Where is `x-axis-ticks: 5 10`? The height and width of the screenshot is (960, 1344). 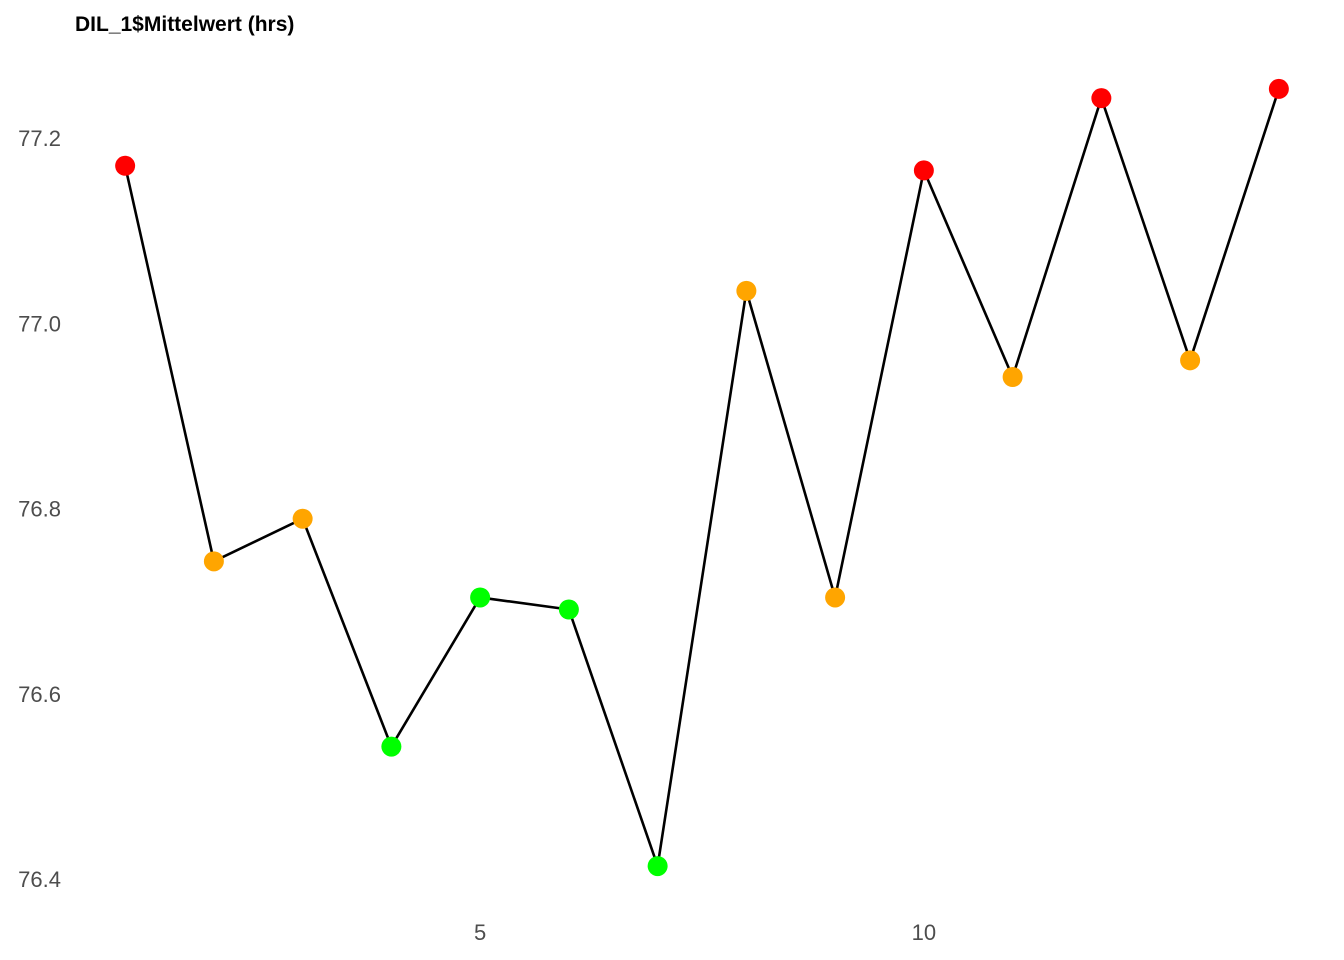
x-axis-ticks: 5 10 is located at coordinates (705, 932).